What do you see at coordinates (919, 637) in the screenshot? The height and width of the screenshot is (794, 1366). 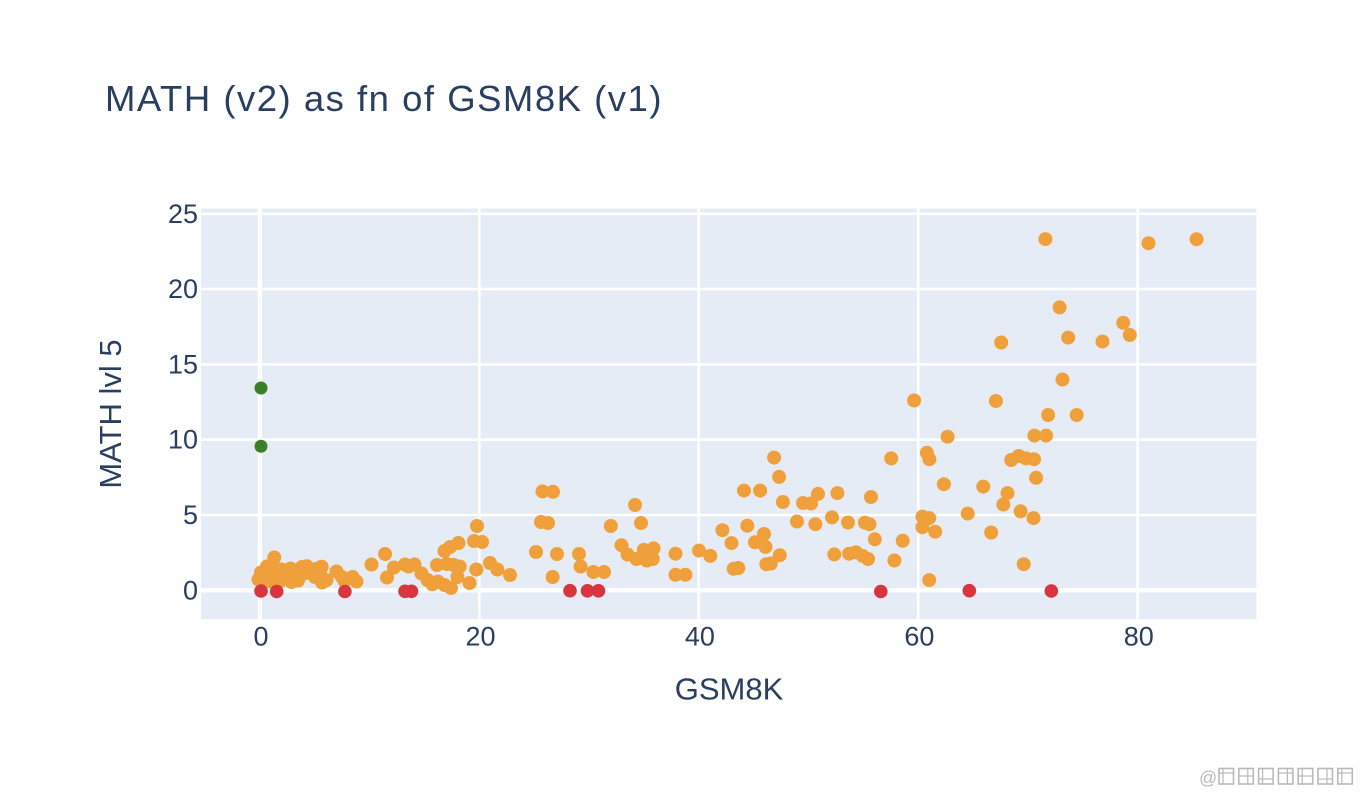 I see `svg-text: 60` at bounding box center [919, 637].